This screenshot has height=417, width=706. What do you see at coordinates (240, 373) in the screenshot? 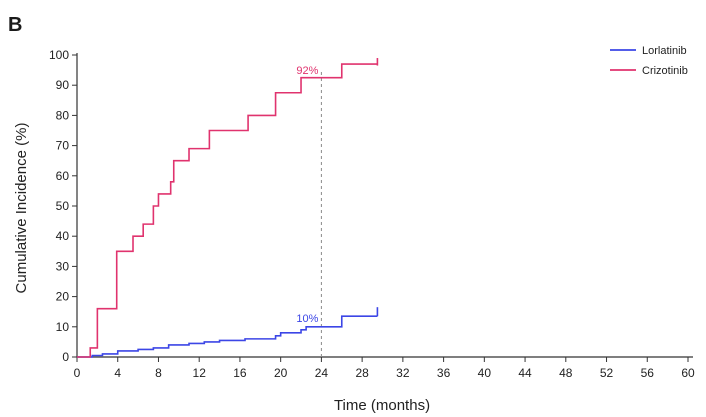
I see `x-tick-label: 16` at bounding box center [240, 373].